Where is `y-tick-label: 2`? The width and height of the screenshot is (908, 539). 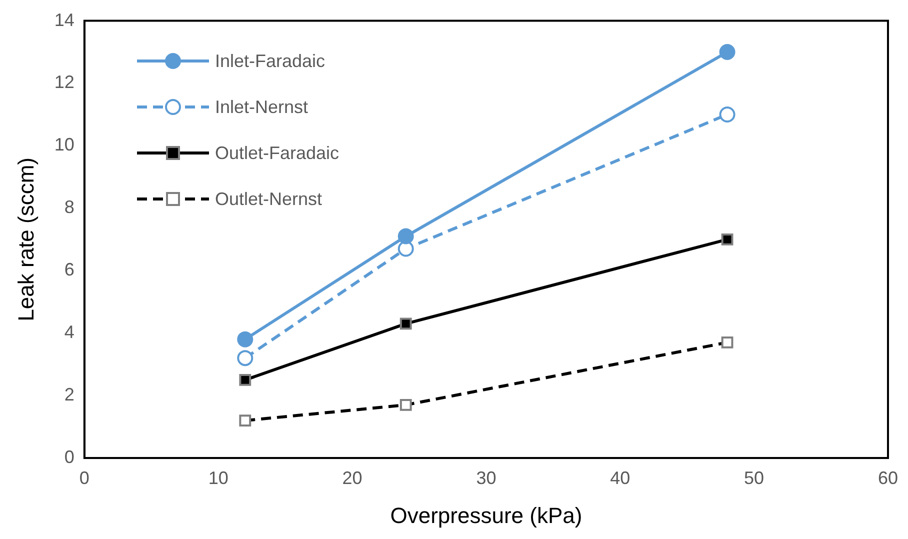 y-tick-label: 2 is located at coordinates (69, 394).